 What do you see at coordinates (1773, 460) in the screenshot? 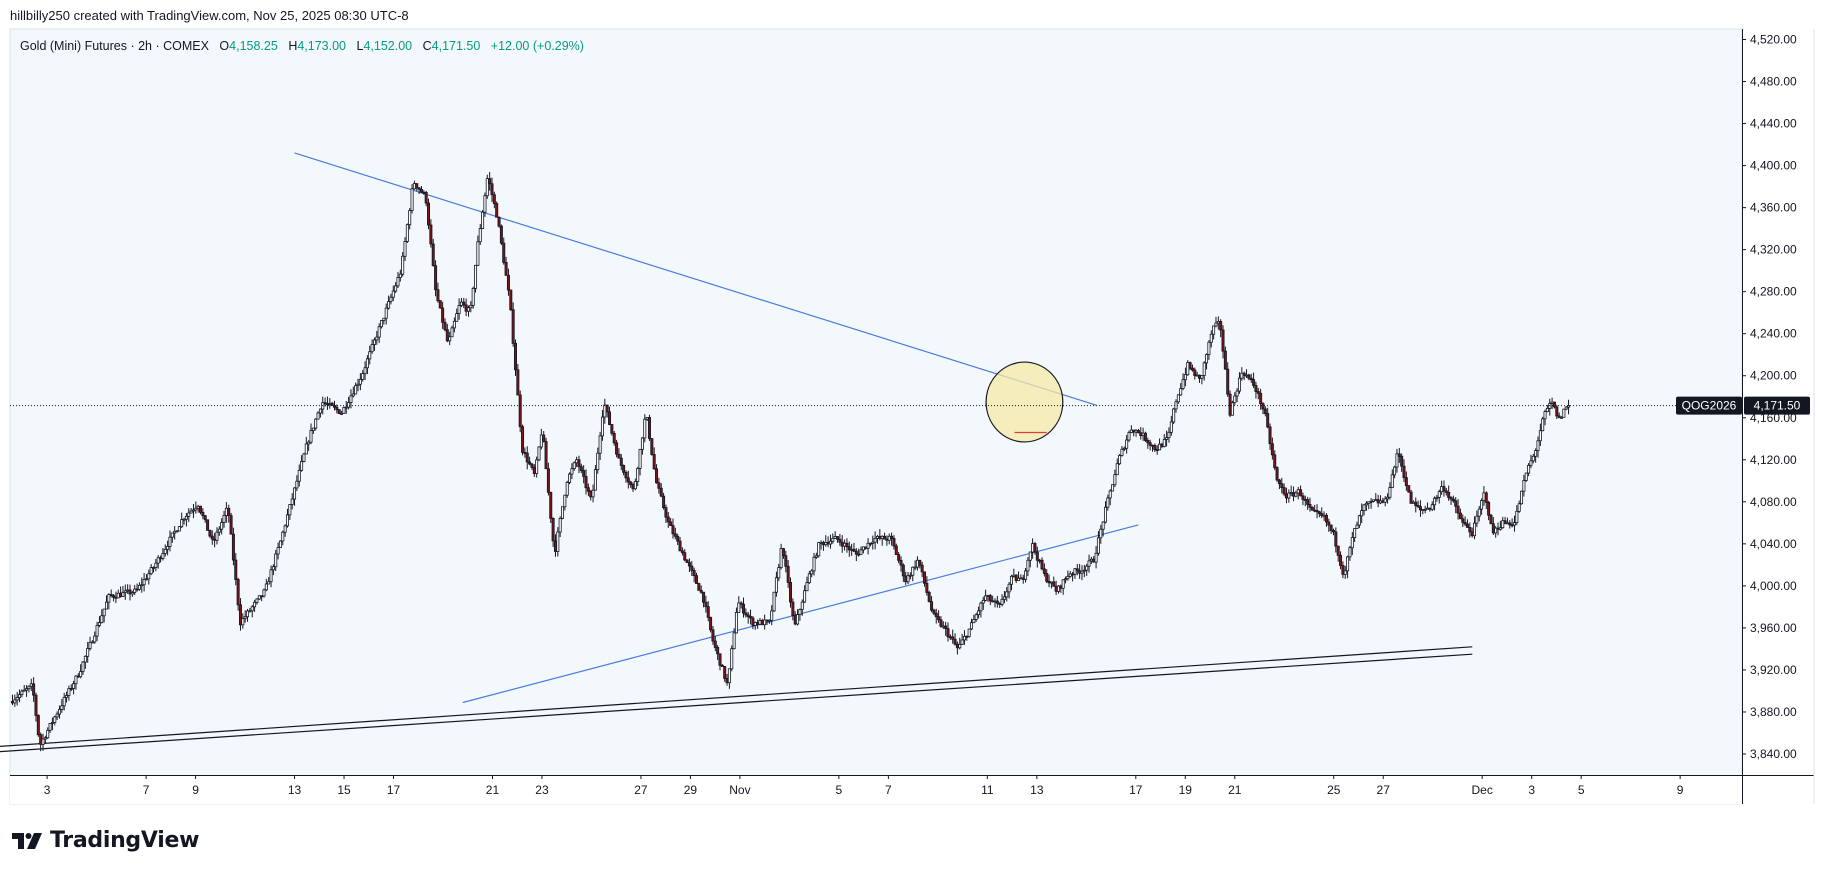
I see `price-tick-label: 4,120.00` at bounding box center [1773, 460].